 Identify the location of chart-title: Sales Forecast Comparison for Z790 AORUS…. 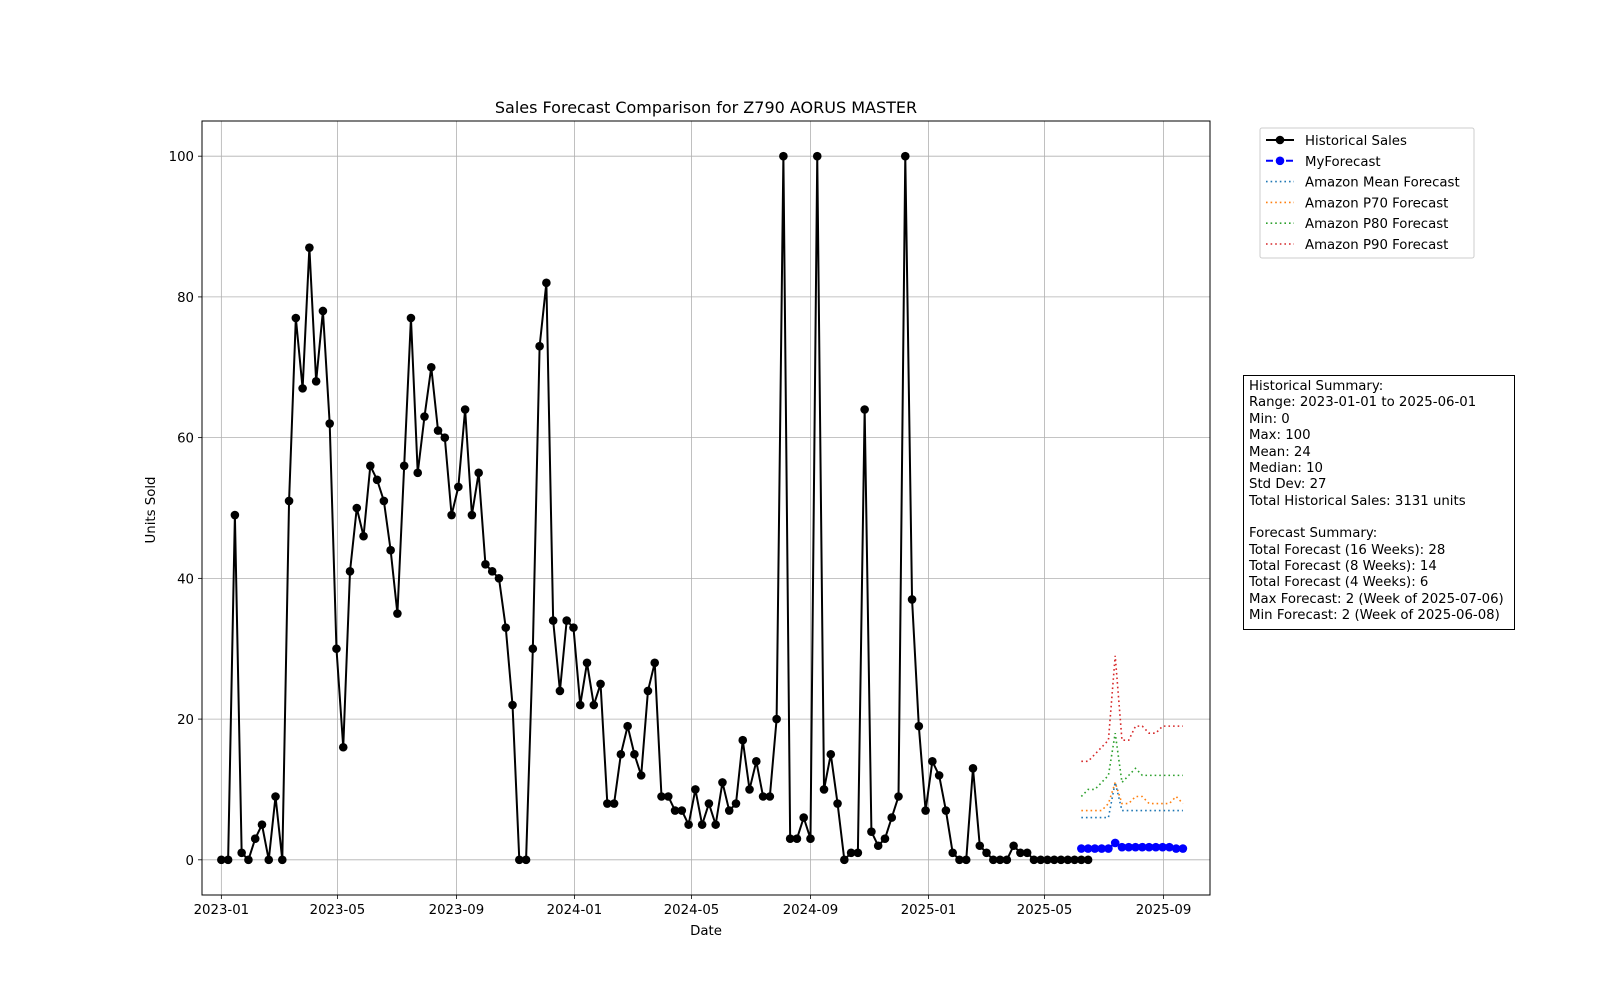
(706, 107).